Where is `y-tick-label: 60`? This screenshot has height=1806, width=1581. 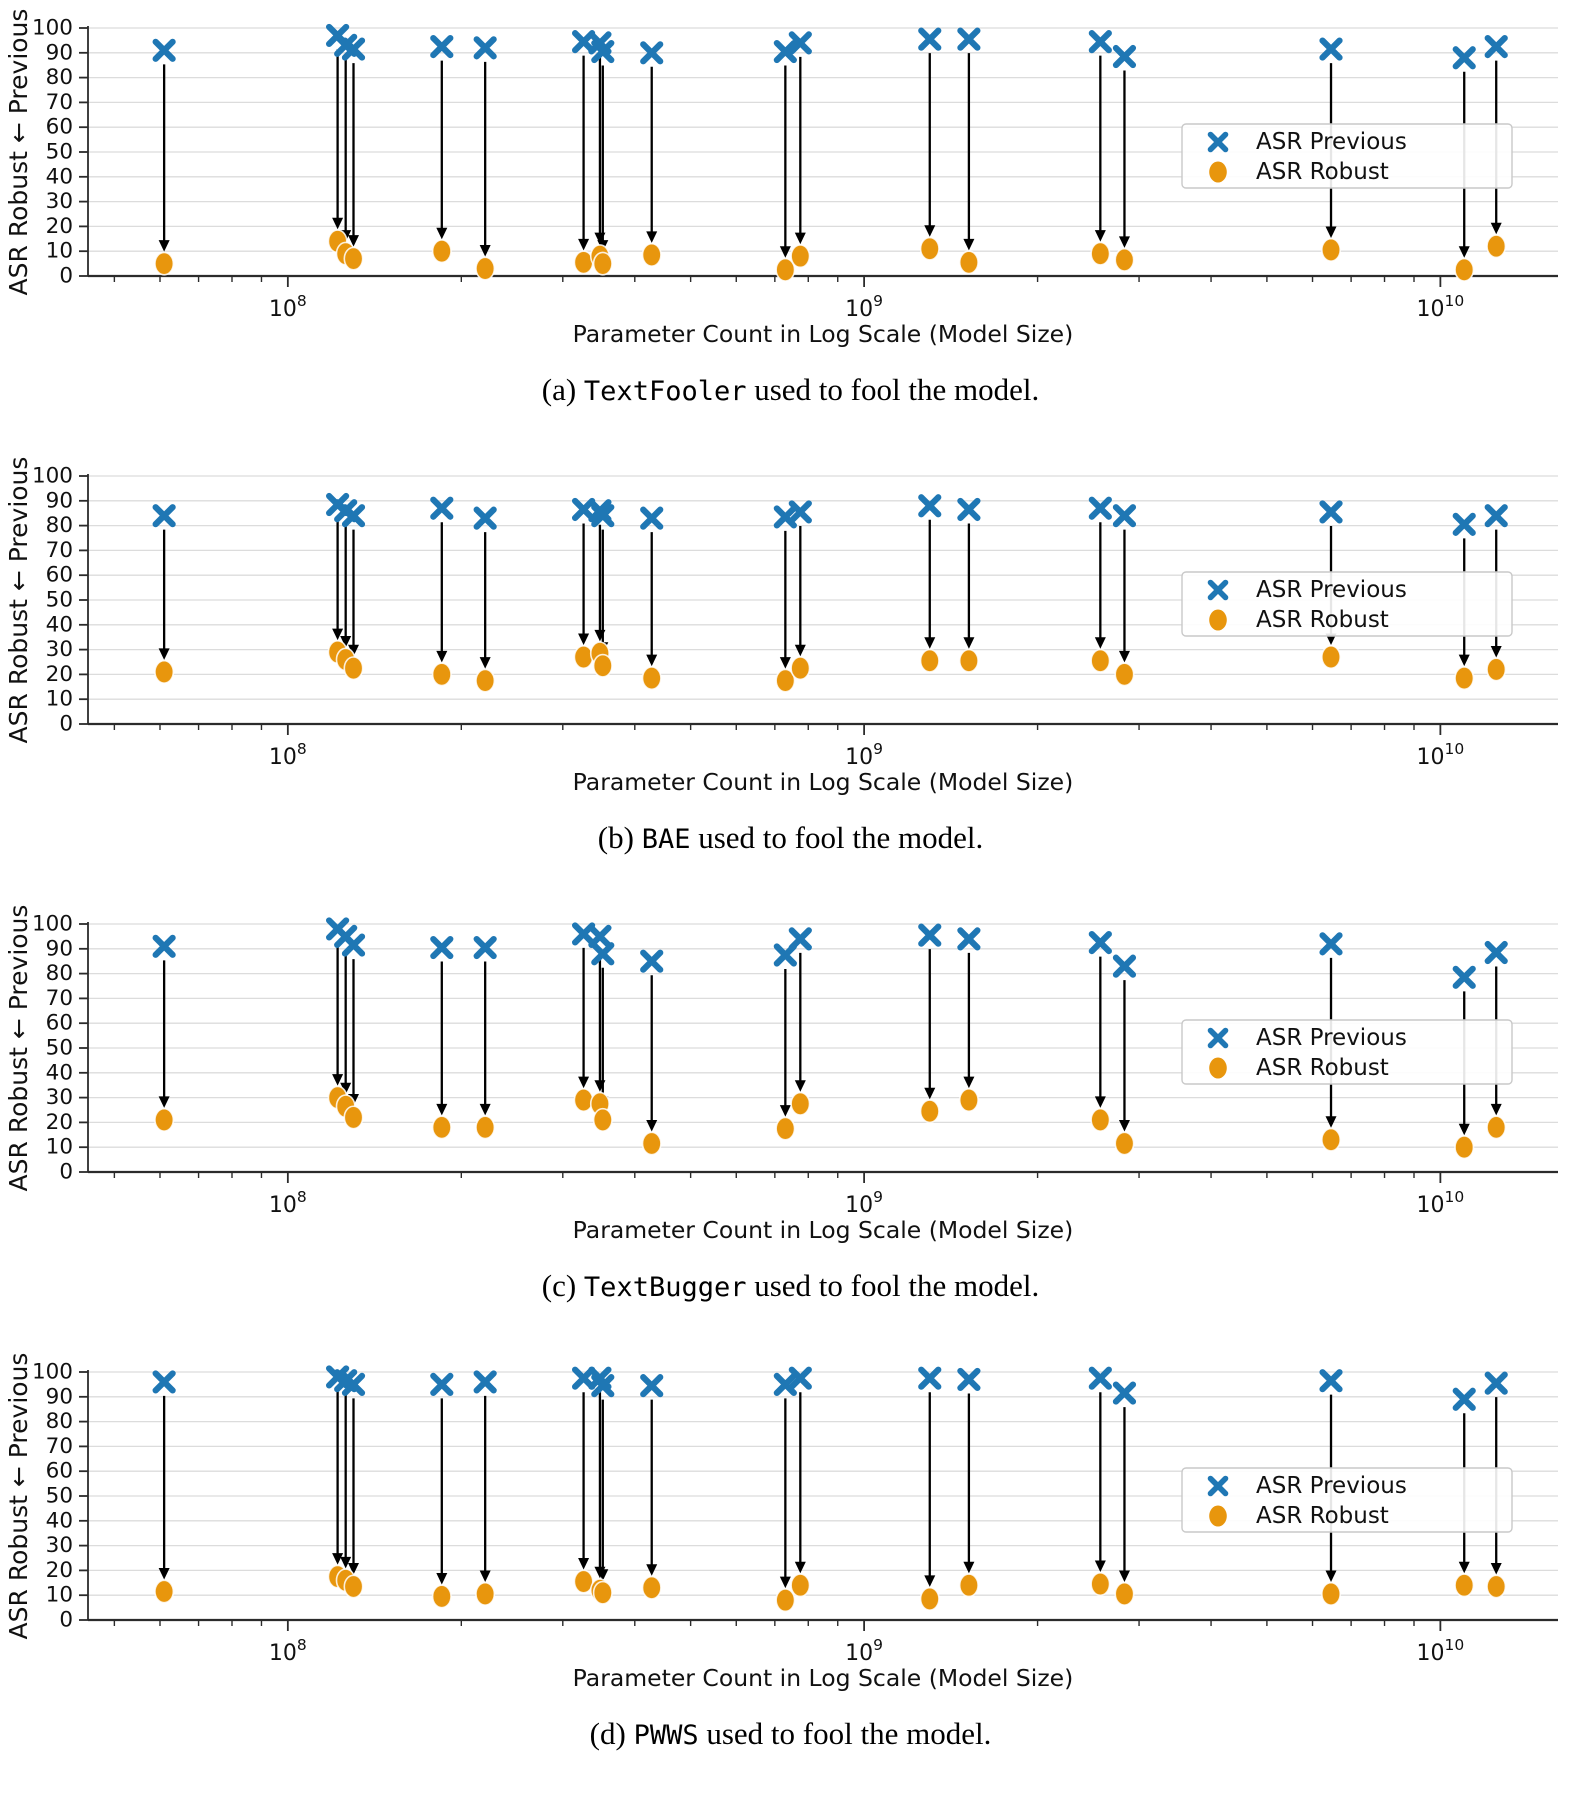 y-tick-label: 60 is located at coordinates (59, 1023).